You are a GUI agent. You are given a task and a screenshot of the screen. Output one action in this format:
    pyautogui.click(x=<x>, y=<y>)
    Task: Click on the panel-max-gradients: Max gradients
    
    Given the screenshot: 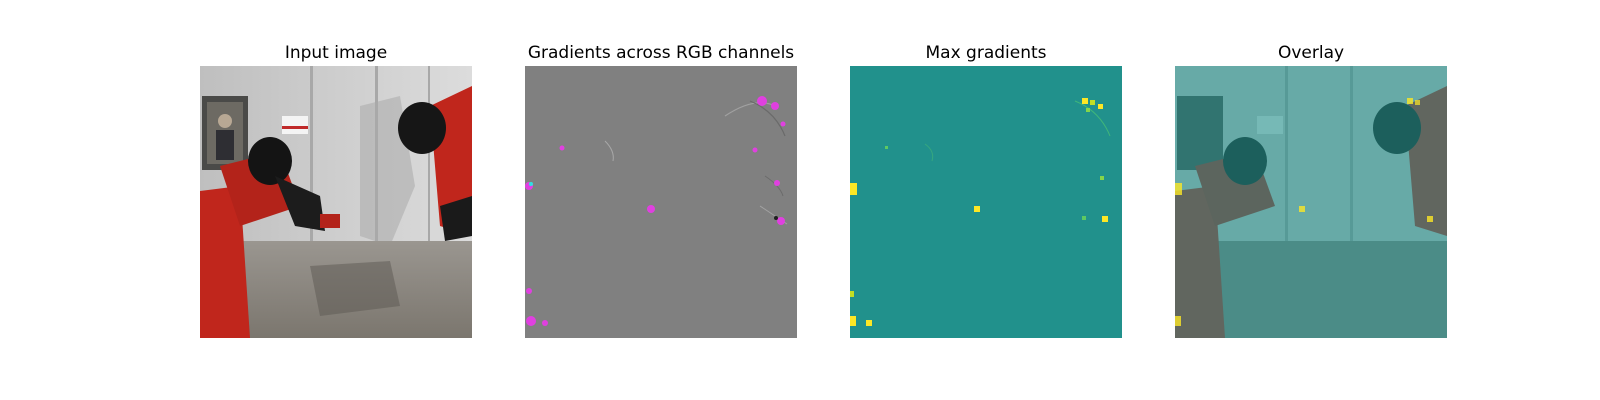 What is the action you would take?
    pyautogui.click(x=986, y=189)
    